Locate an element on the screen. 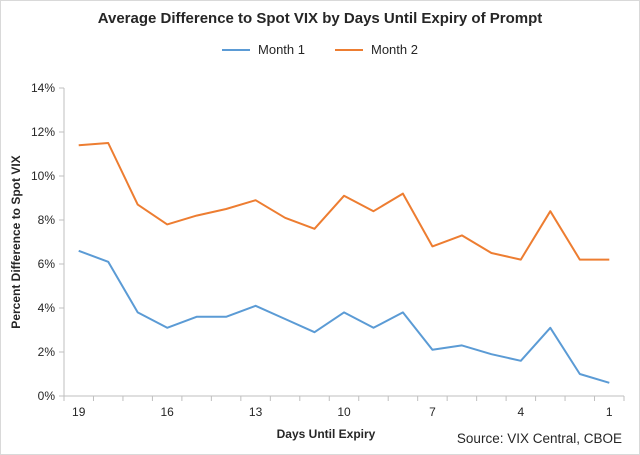 Image resolution: width=640 pixels, height=455 pixels. legend: Month 1 Month 2 is located at coordinates (320, 49).